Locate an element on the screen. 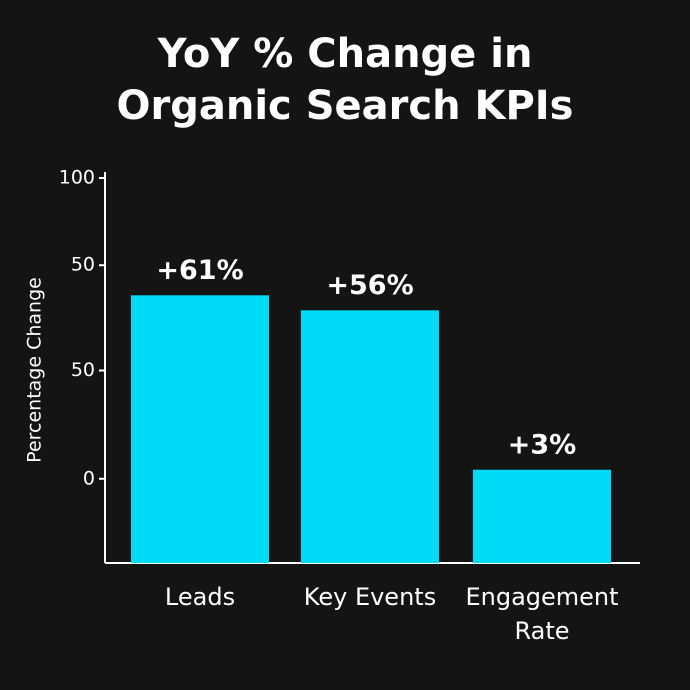  value-label: +61% is located at coordinates (199, 270).